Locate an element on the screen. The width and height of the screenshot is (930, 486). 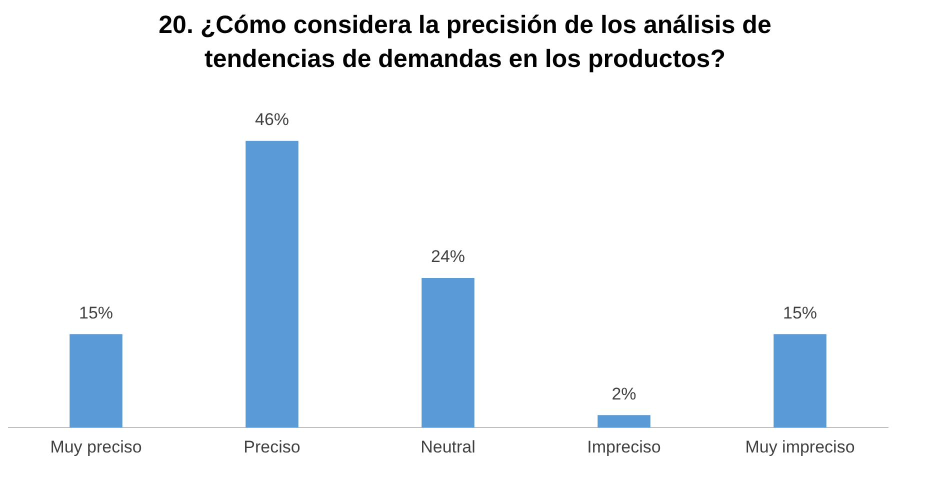
data-label: 2% is located at coordinates (624, 394).